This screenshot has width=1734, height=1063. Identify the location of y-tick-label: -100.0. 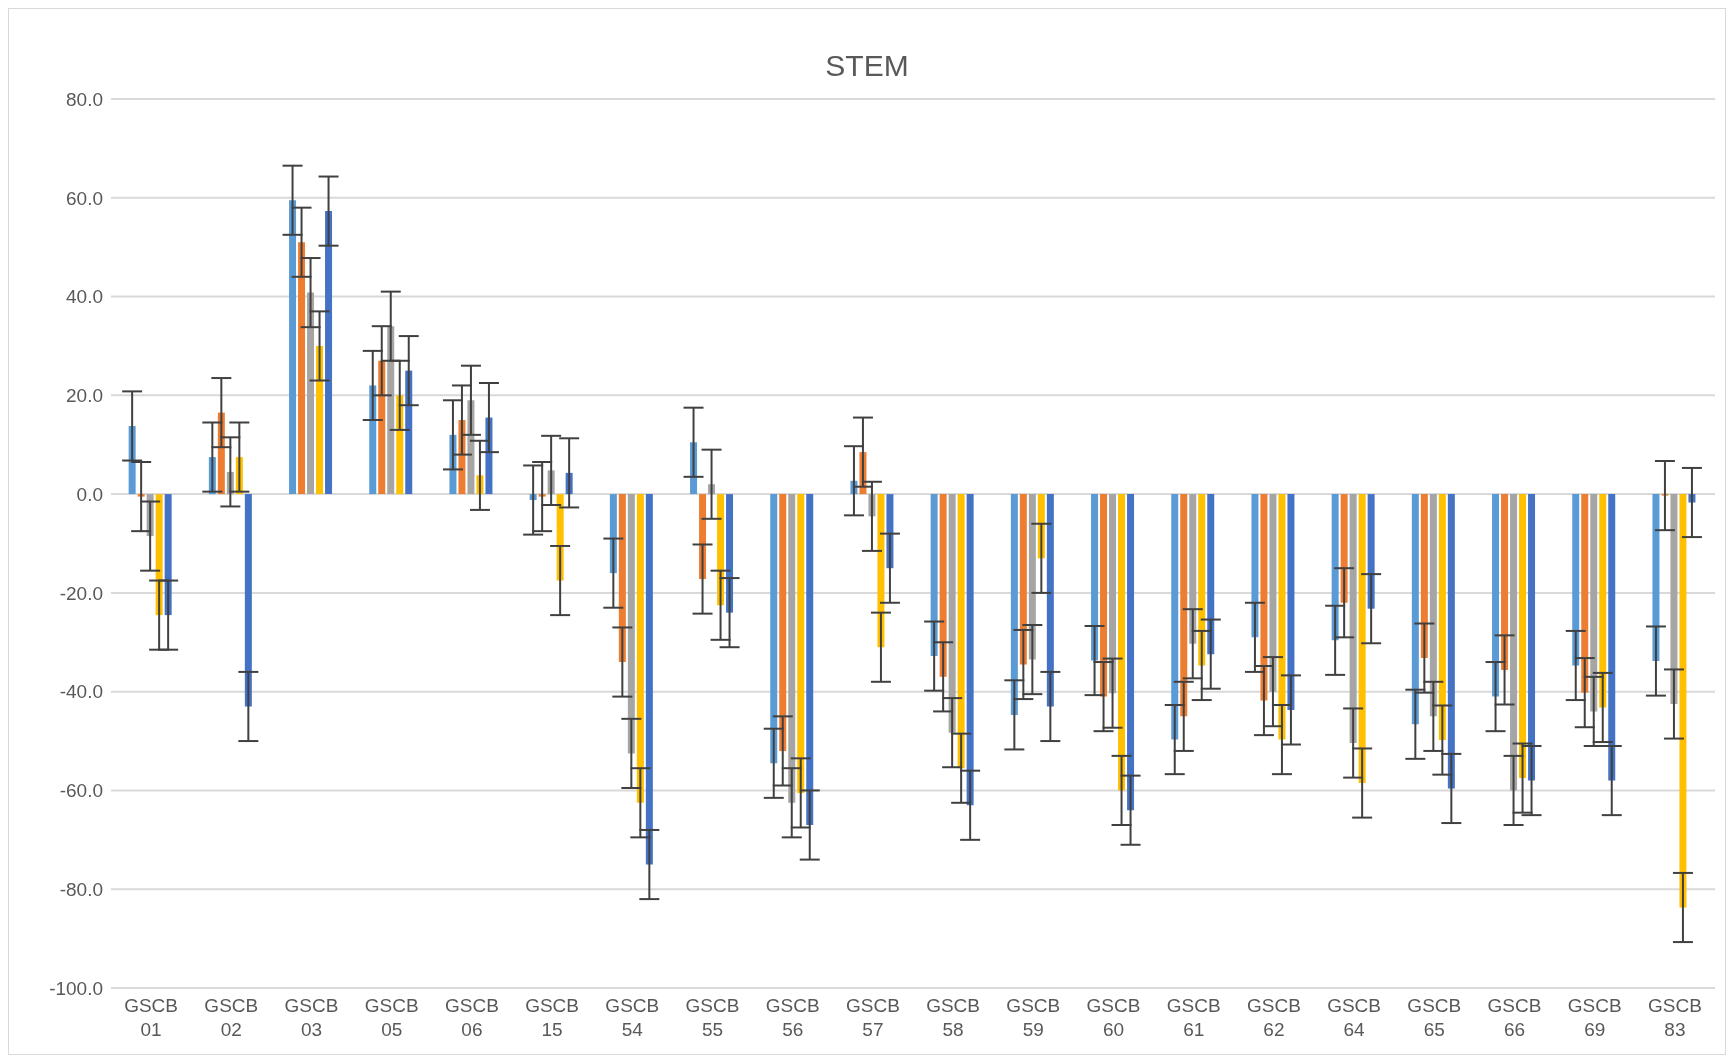
(76, 988).